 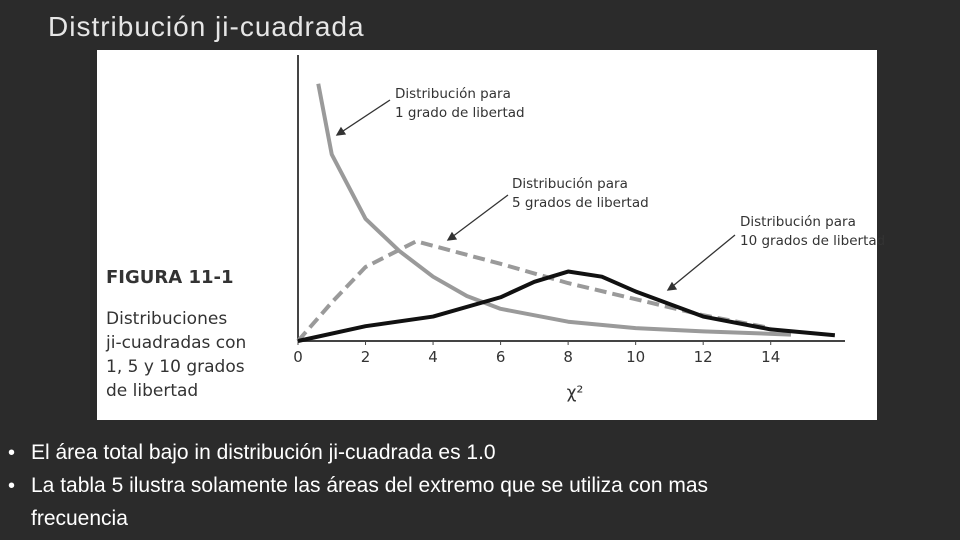 What do you see at coordinates (433, 357) in the screenshot?
I see `x-tick-label: 4` at bounding box center [433, 357].